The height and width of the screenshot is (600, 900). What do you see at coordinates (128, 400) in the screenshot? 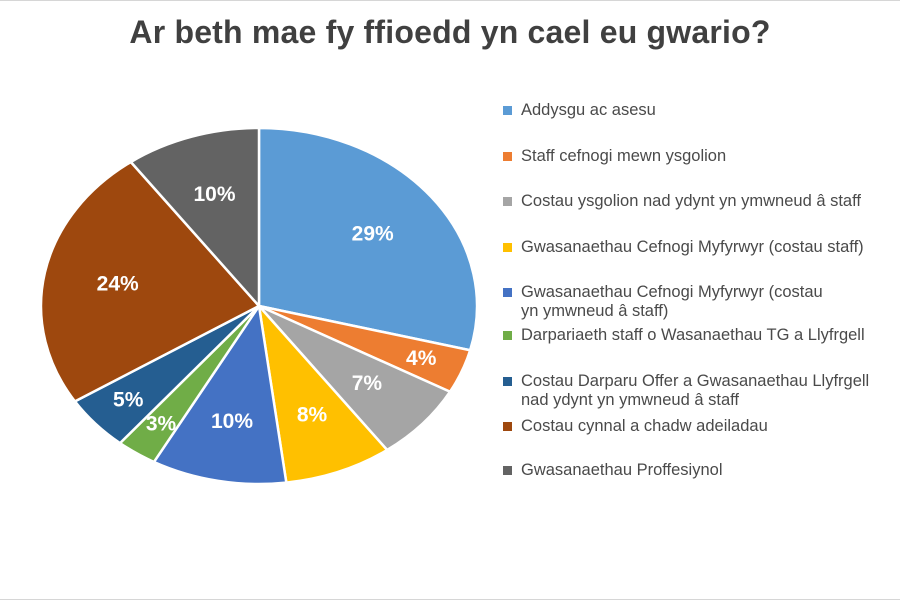
I see `data-label-slice-7: 5%` at bounding box center [128, 400].